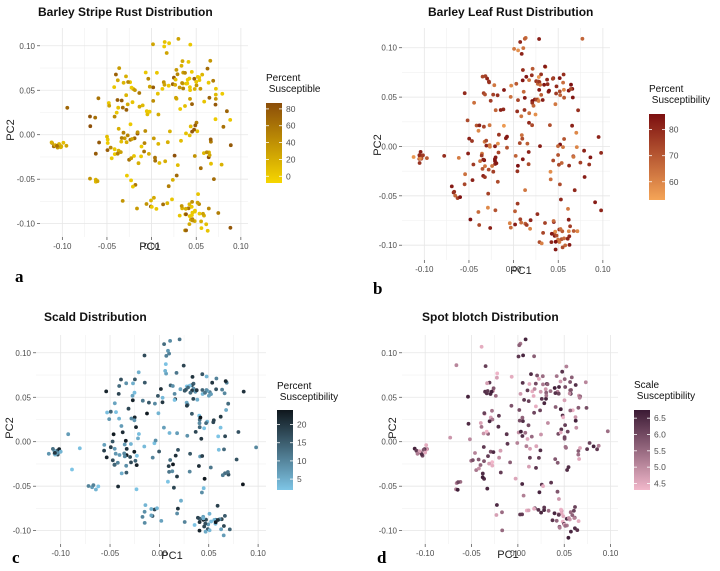  What do you see at coordinates (209, 553) in the screenshot?
I see `x-tick-label: 0.05` at bounding box center [209, 553].